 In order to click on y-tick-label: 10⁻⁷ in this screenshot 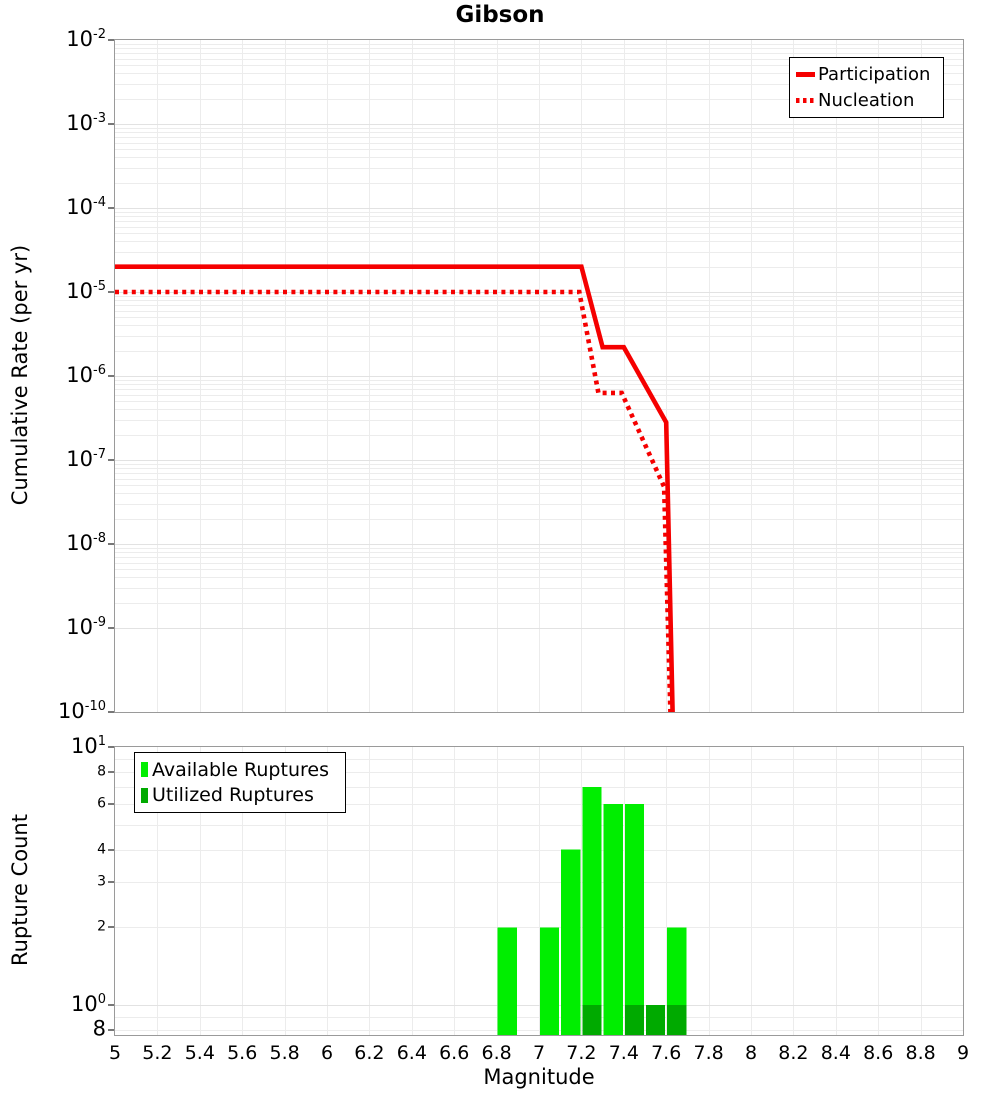, I will do `click(86, 459)`.